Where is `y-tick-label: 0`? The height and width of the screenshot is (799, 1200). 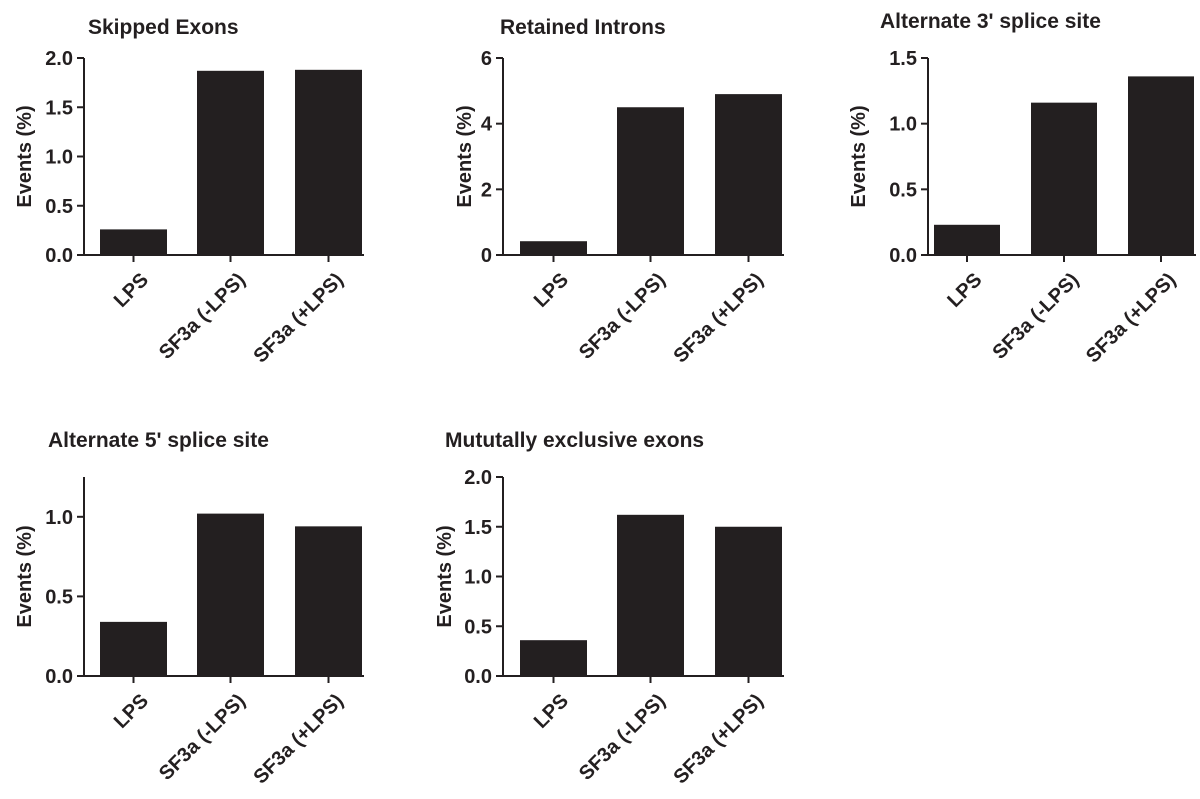
y-tick-label: 0 is located at coordinates (486, 256).